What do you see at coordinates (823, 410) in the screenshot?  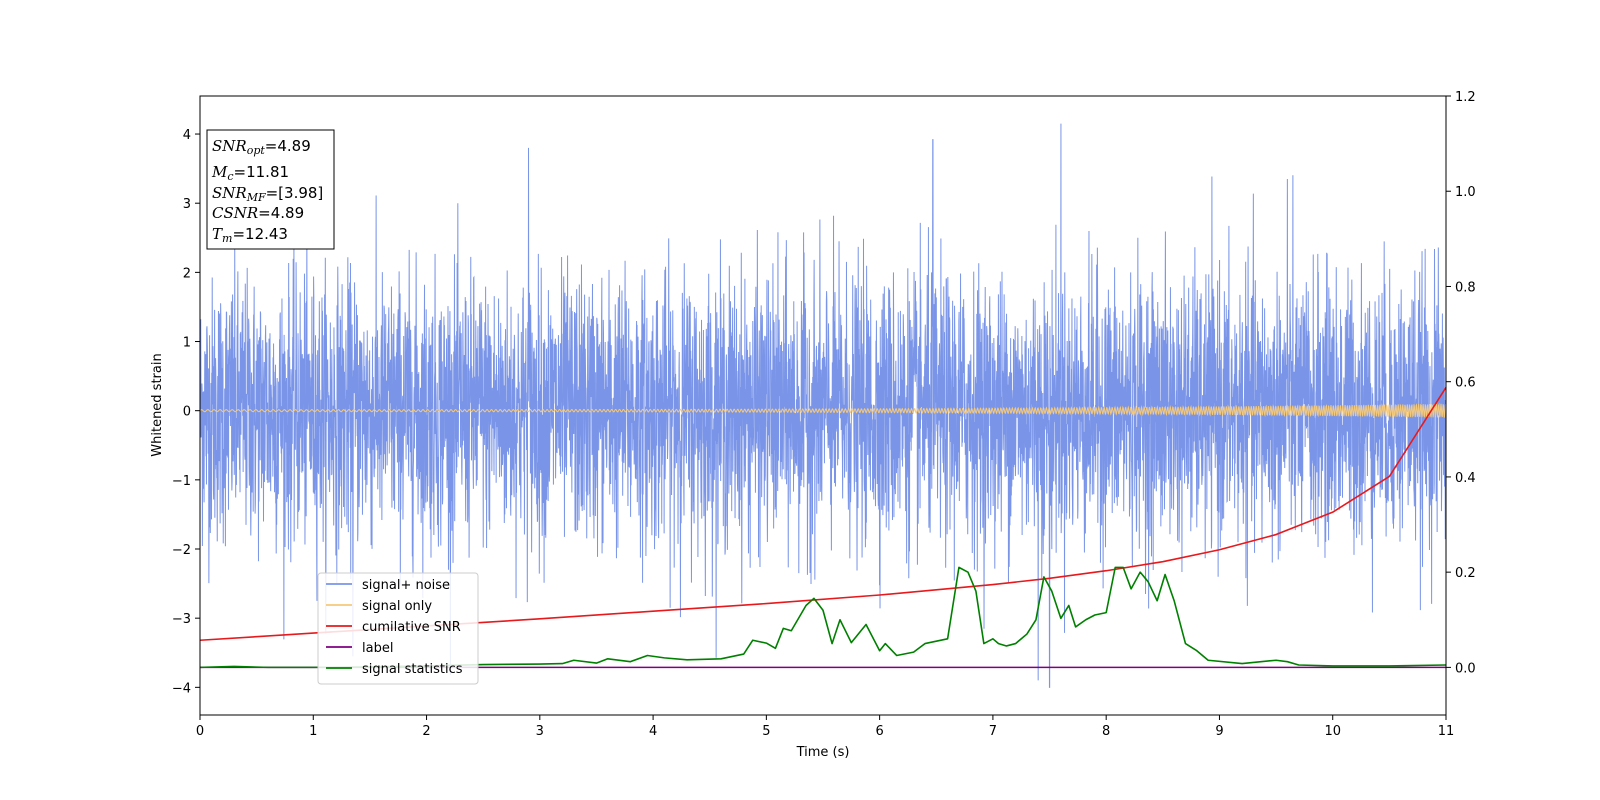 I see `series-signal-only` at bounding box center [823, 410].